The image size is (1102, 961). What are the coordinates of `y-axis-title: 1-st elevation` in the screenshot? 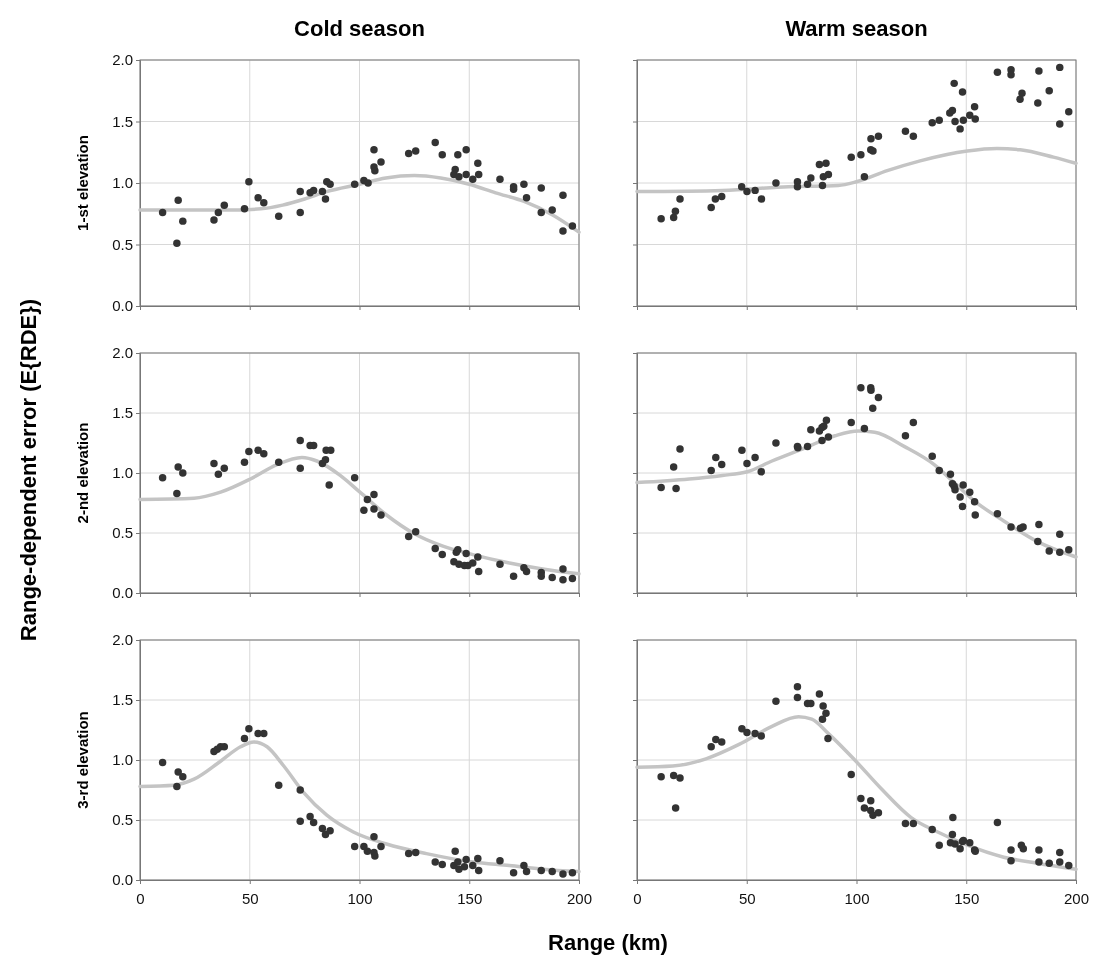 It's located at (82, 183).